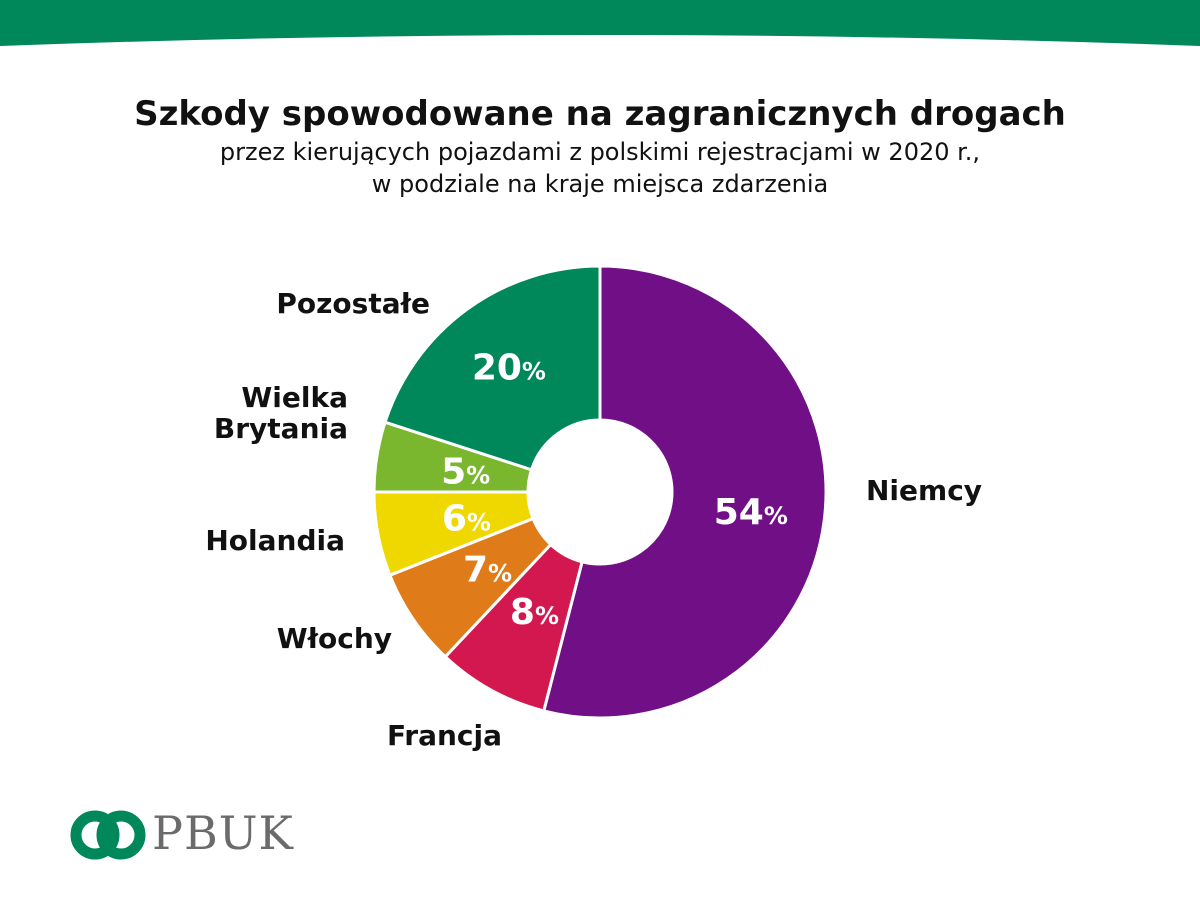 Image resolution: width=1200 pixels, height=900 pixels. I want to click on value-label-francja: 8%, so click(534, 612).